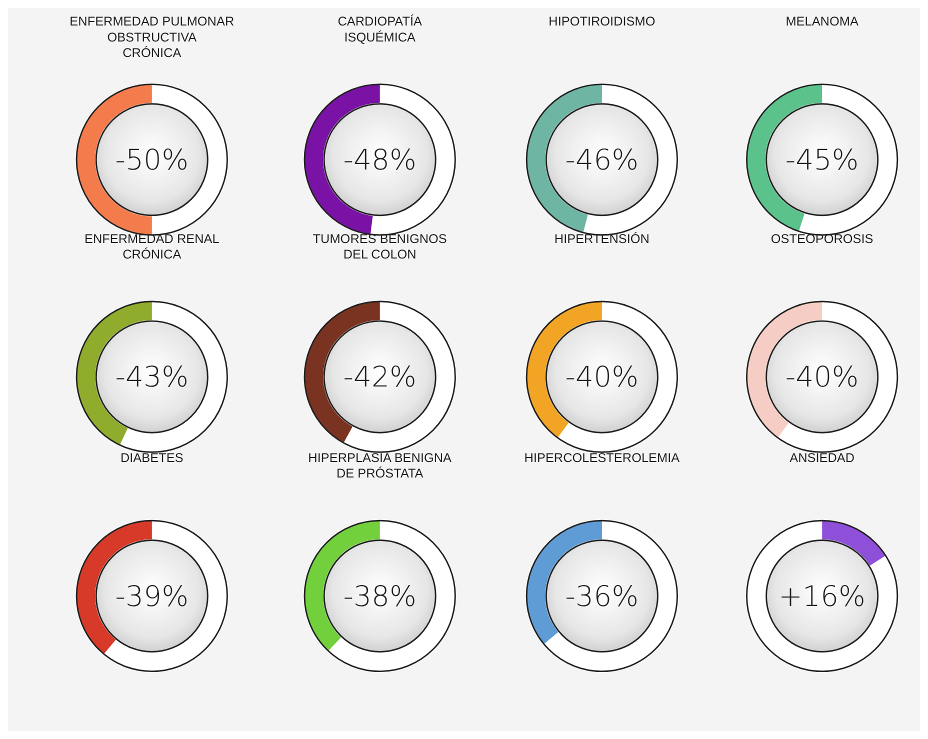 Image resolution: width=928 pixels, height=739 pixels. What do you see at coordinates (380, 465) in the screenshot?
I see `chart-title: HIPERPLASIA BENIGNA DE PRÓSTATA` at bounding box center [380, 465].